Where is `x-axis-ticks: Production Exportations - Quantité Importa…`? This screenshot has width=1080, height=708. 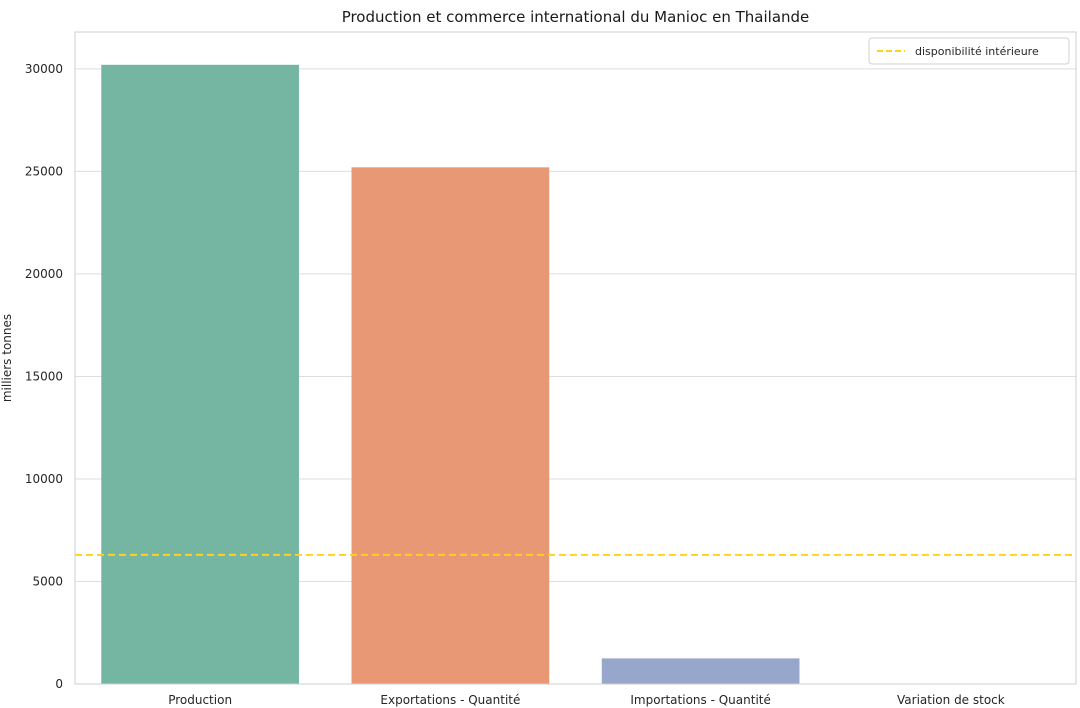
x-axis-ticks: Production Exportations - Quantité Importa… is located at coordinates (586, 700).